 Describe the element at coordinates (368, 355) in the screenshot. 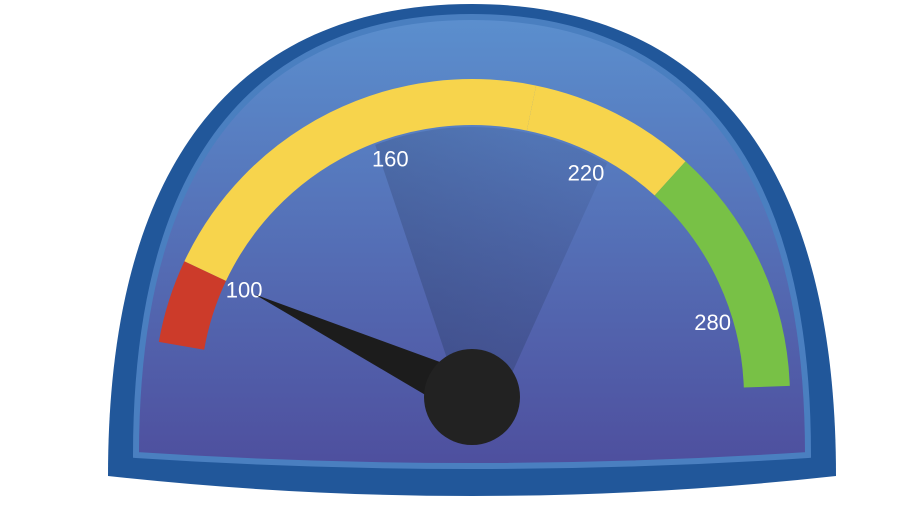

I see `gauge-needle` at that location.